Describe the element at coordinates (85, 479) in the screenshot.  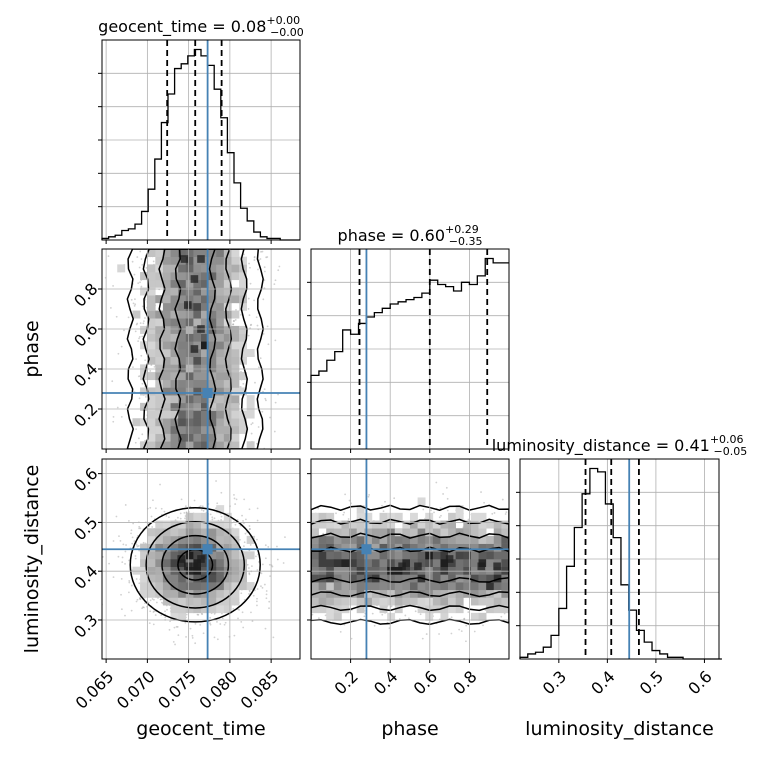
I see `y-tick-label: 0.6` at that location.